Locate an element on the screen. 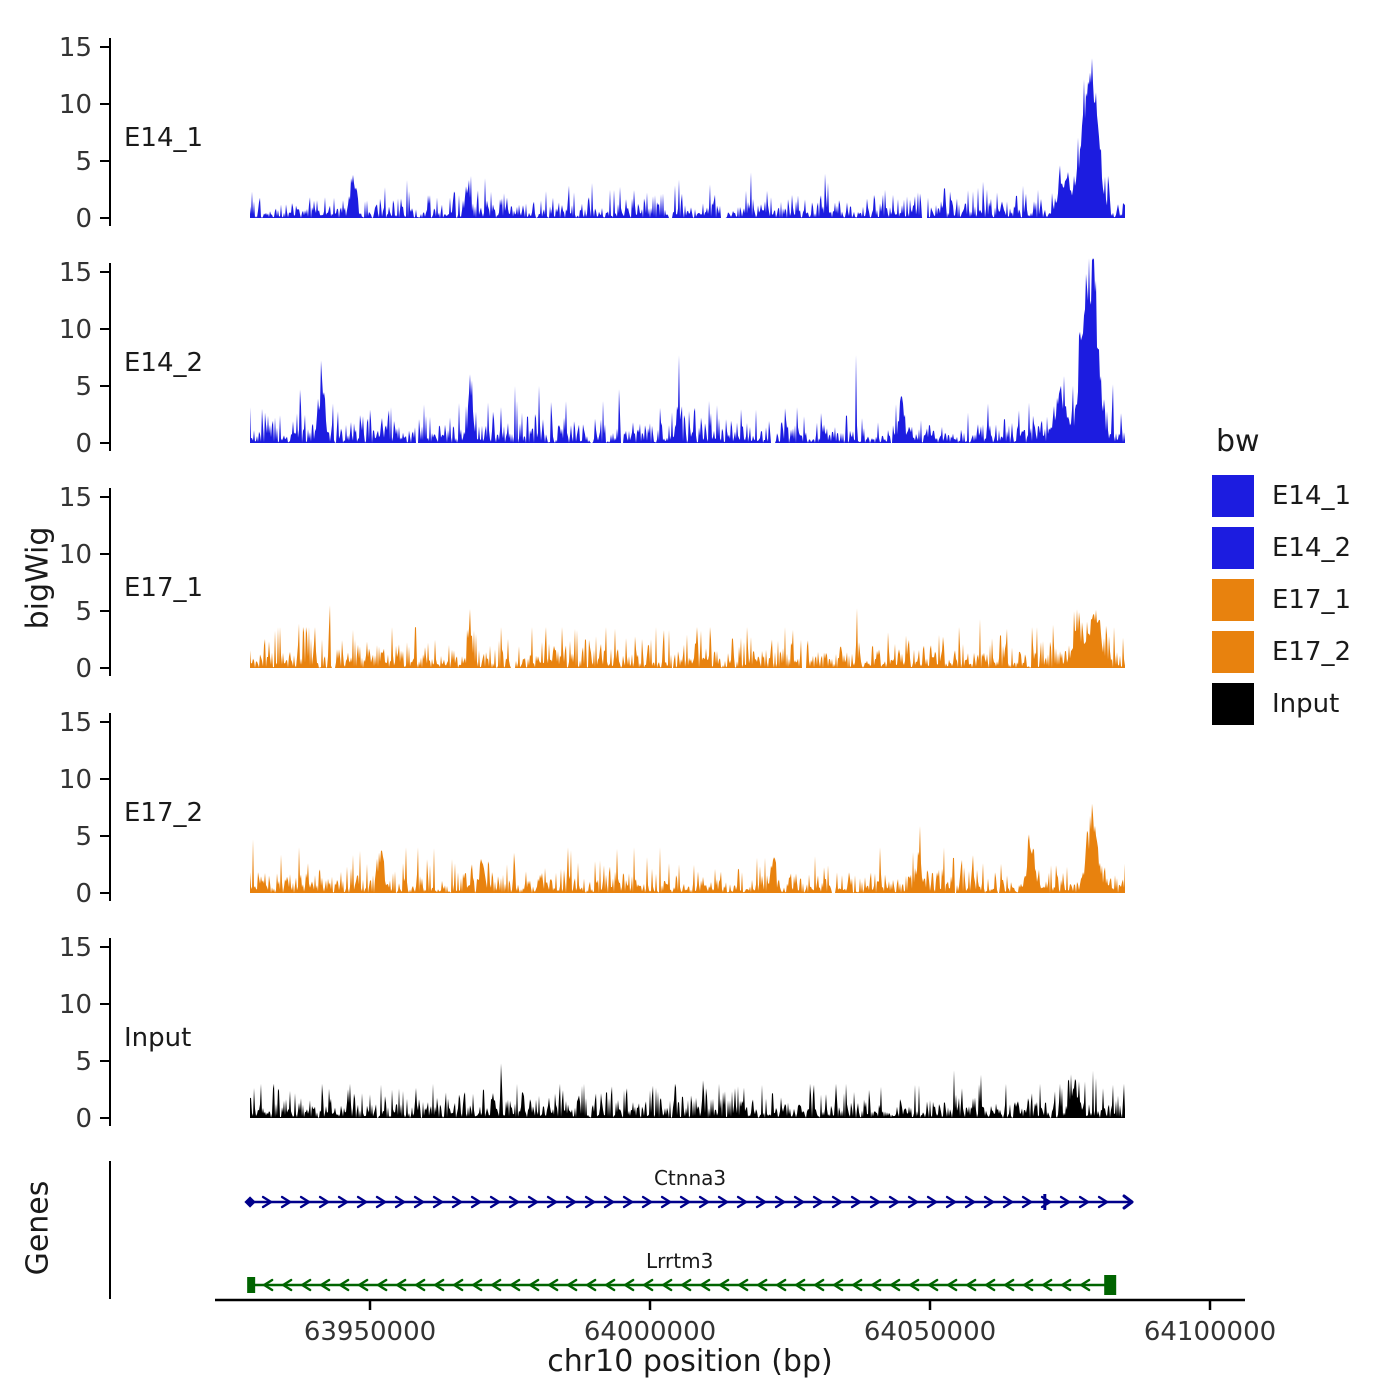 The height and width of the screenshot is (1400, 1400). legend-entry-E17_2: E17_2 is located at coordinates (1281, 652).